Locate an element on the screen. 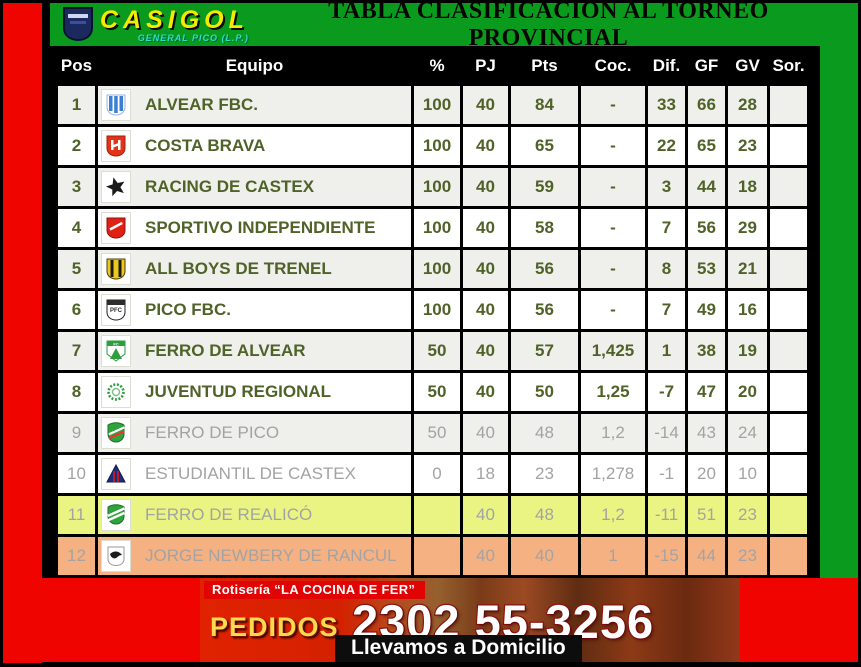  table-row: 7 FC FERRO DE ALVEAR 50 40 57 1,425 1 38 19 is located at coordinates (432, 351).